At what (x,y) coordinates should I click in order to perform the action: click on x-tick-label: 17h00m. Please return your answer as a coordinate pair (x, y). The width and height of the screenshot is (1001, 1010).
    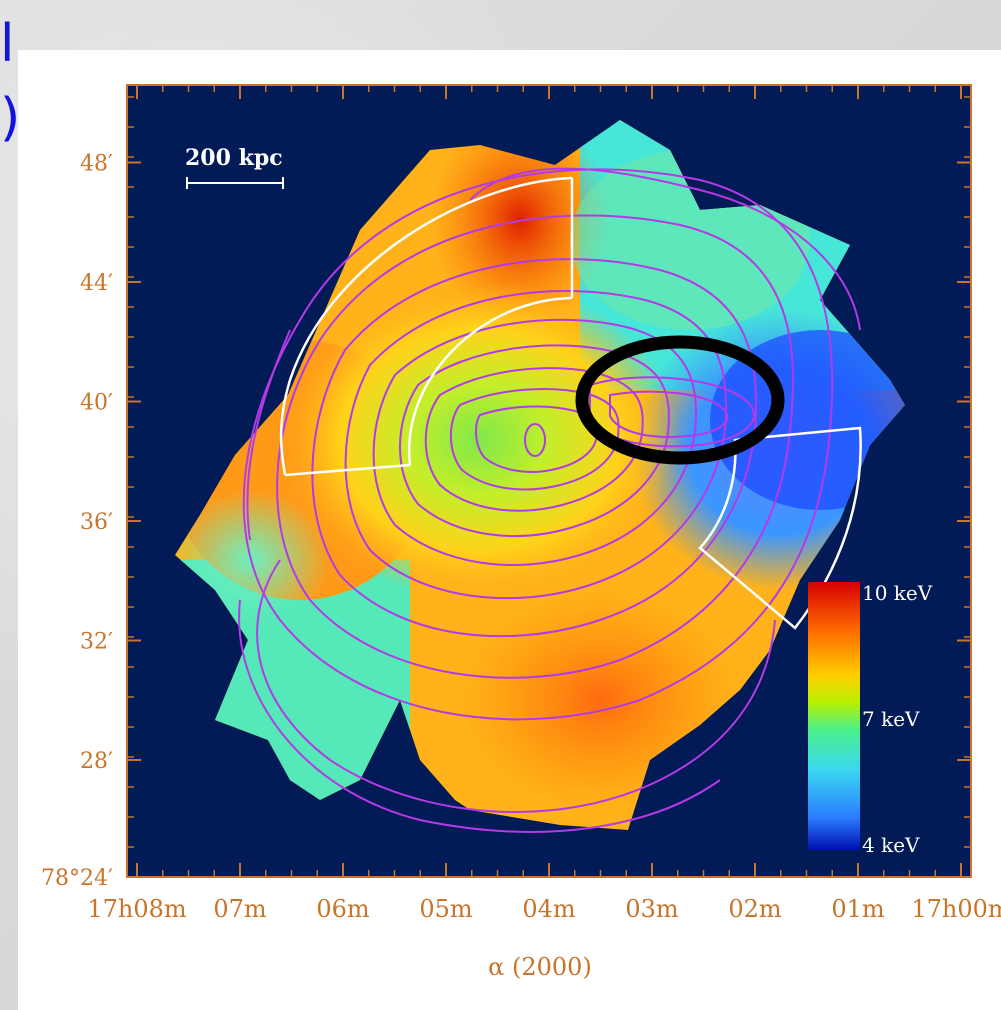
    Looking at the image, I should click on (956, 909).